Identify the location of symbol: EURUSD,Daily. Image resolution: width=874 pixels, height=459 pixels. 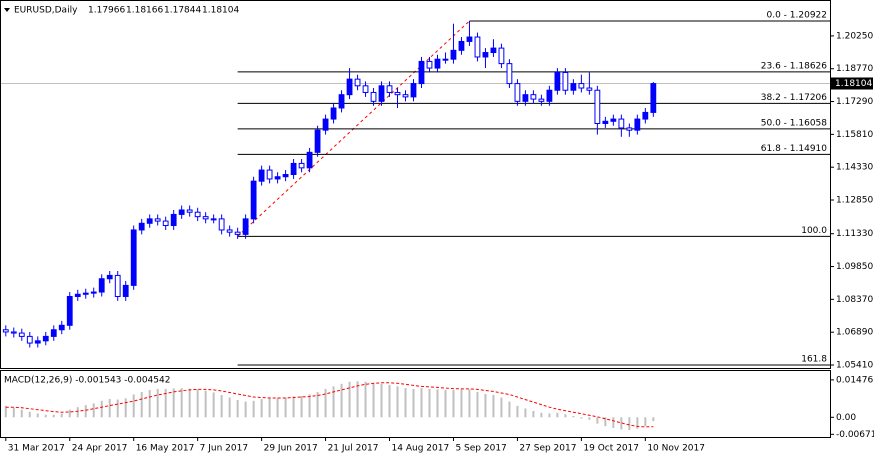
(46, 11).